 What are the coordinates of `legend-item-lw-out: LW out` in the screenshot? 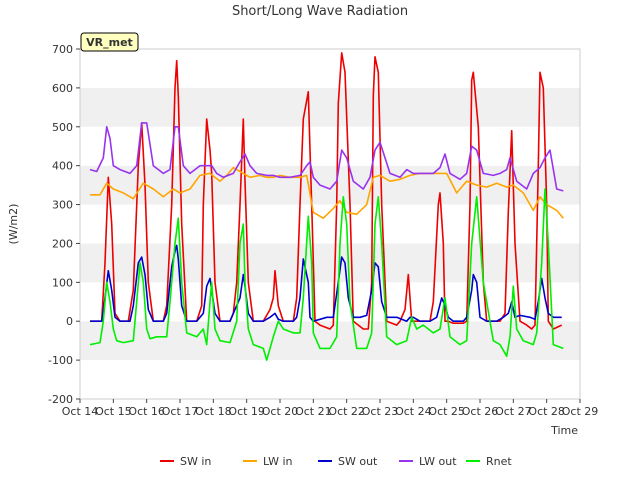 It's located at (428, 461).